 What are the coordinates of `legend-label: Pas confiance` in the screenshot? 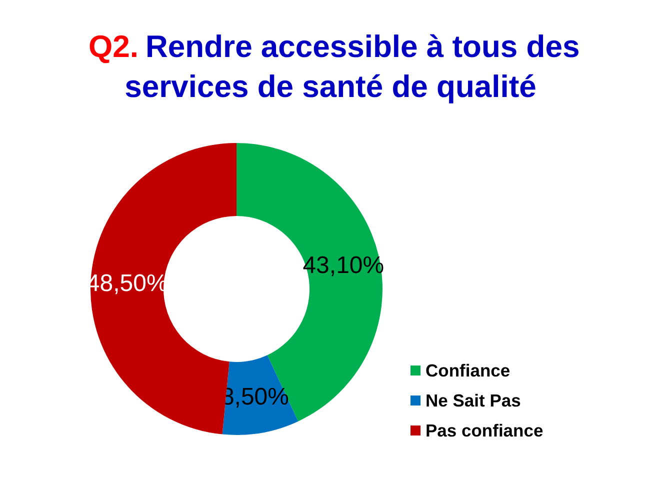 It's located at (485, 430).